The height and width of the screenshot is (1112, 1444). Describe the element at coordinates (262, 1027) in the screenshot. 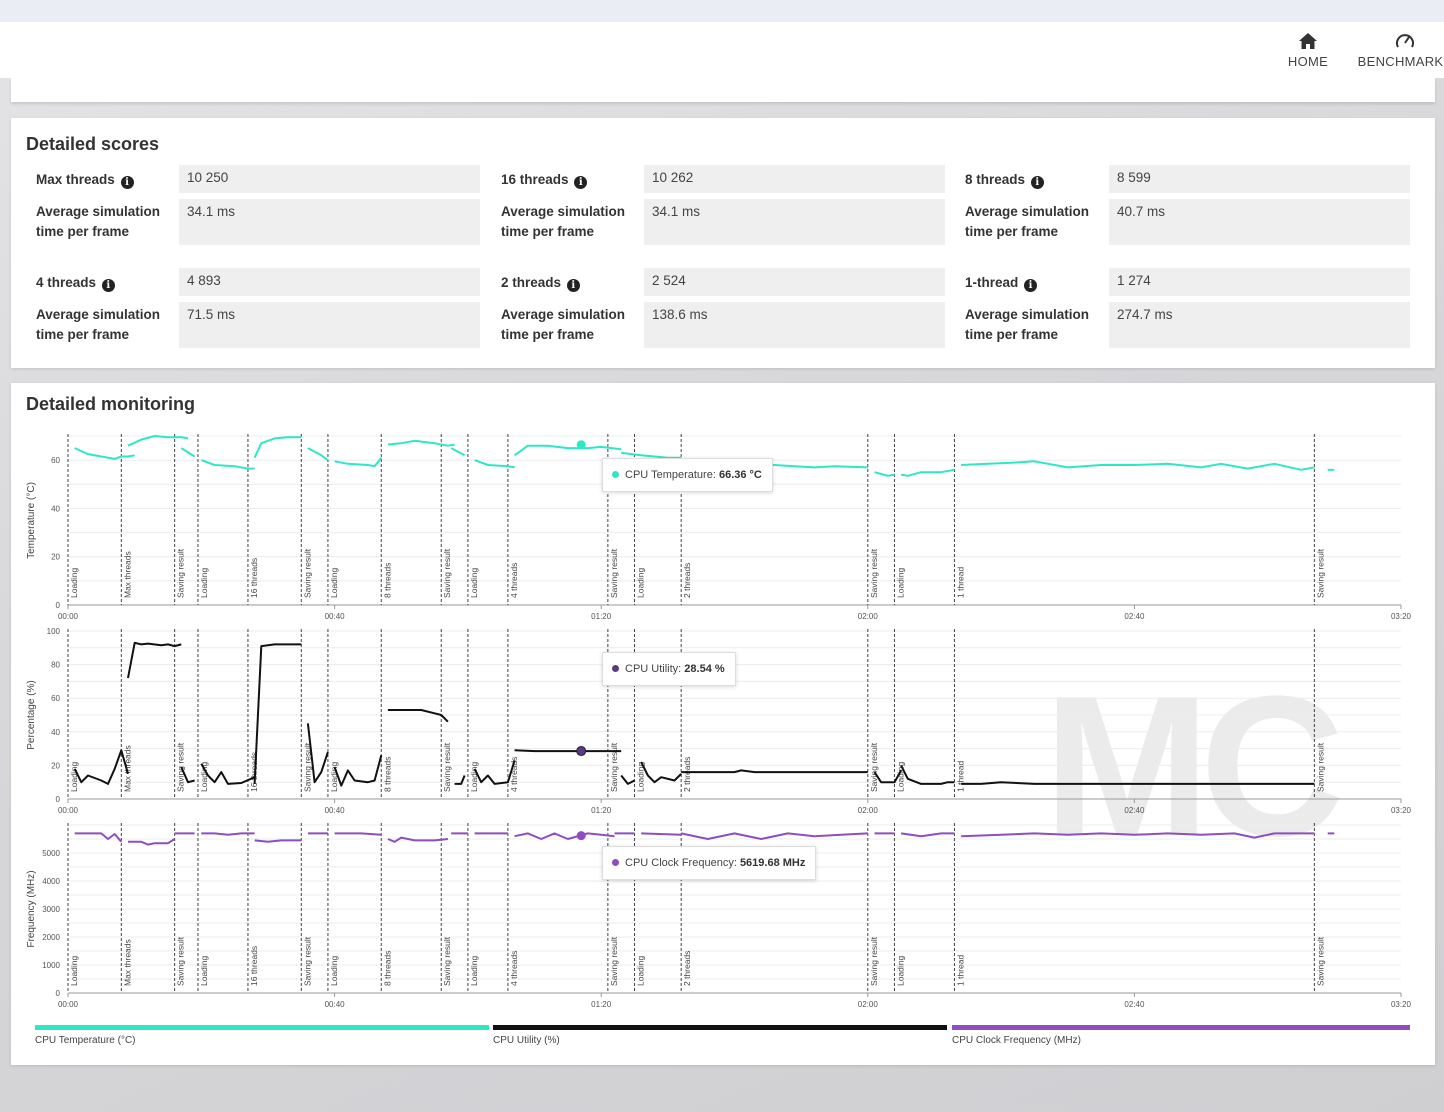

I see `legend-temperature-bar` at that location.